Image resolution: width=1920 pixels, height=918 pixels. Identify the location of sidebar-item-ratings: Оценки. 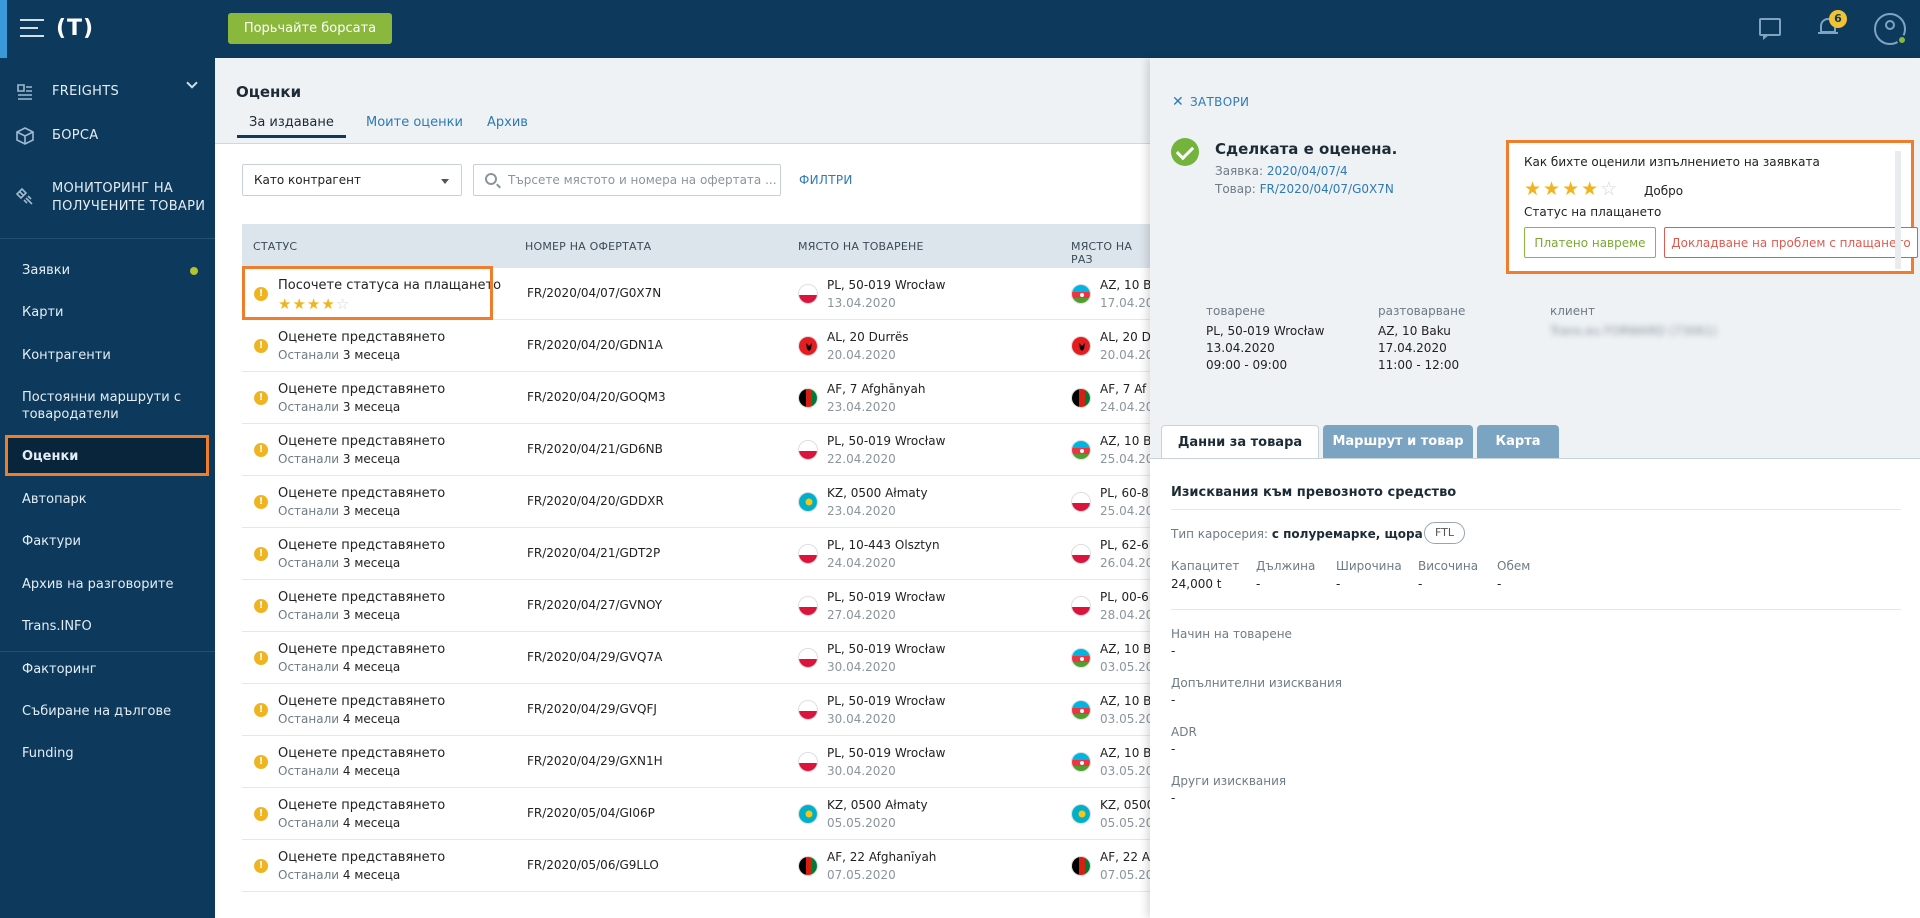
(107, 455).